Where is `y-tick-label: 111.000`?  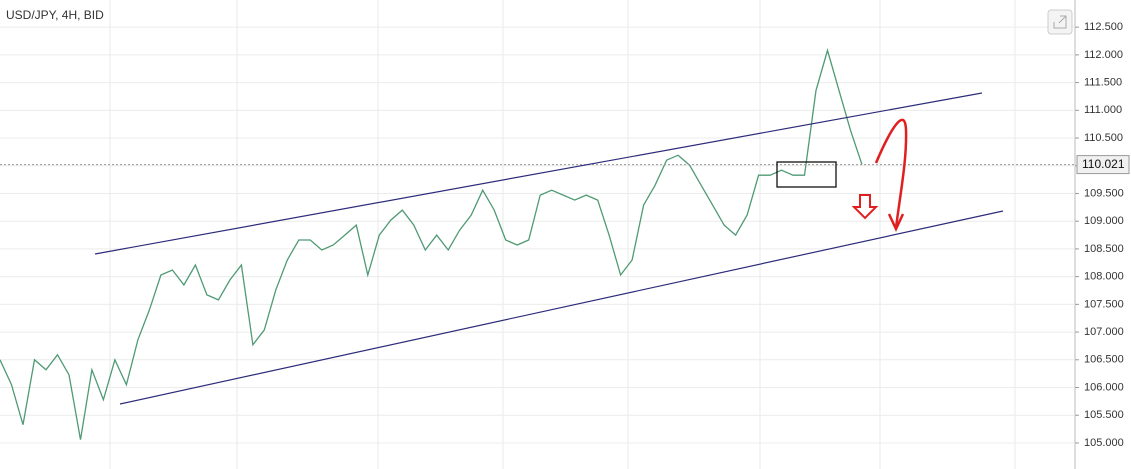 y-tick-label: 111.000 is located at coordinates (1103, 110).